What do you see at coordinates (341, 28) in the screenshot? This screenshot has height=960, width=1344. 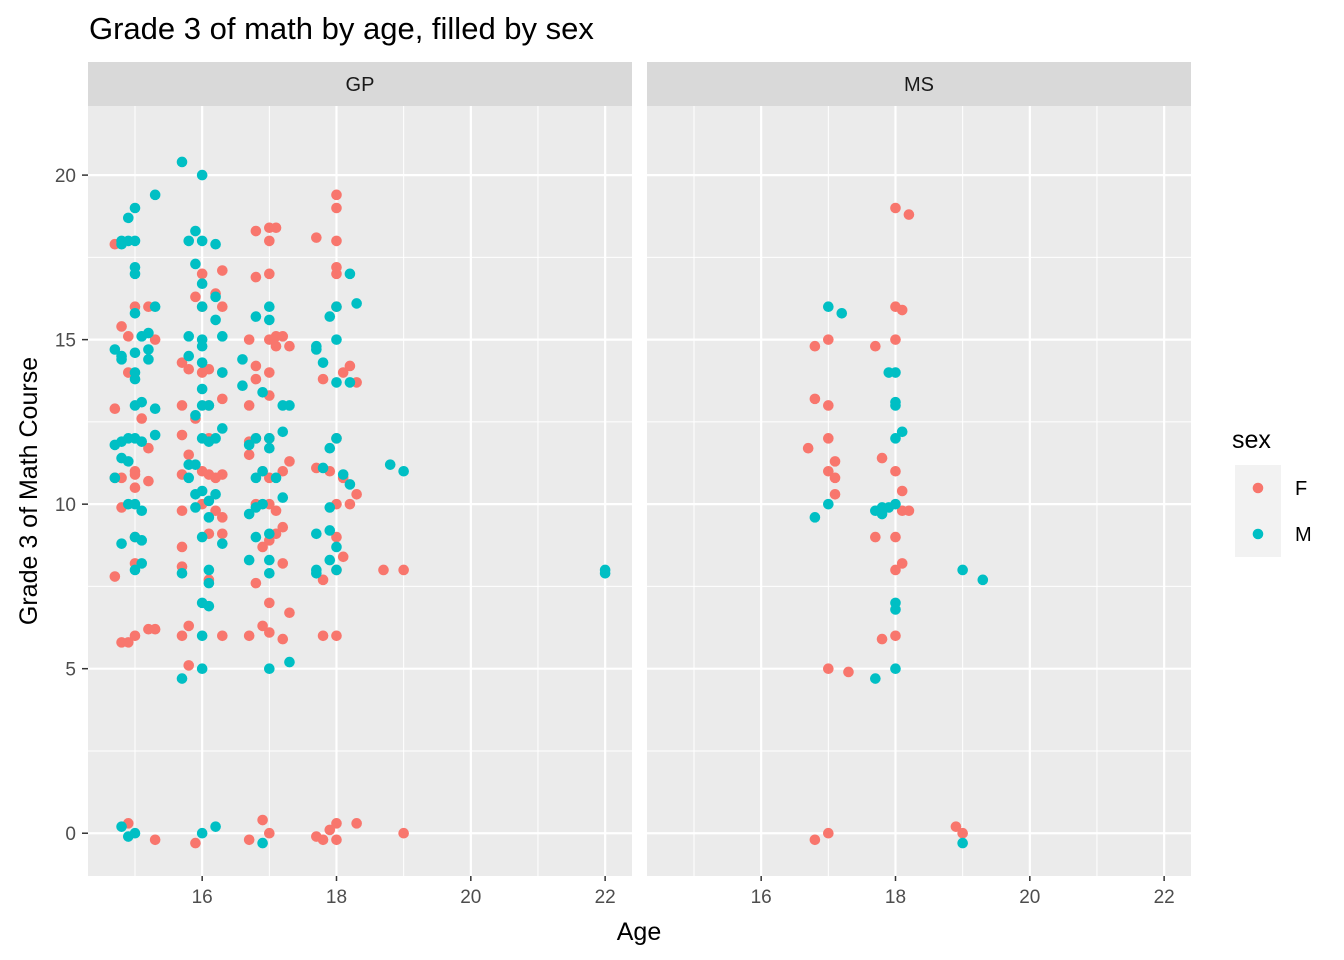 I see `chart-title: Grade 3 of math by age, filled by sex` at bounding box center [341, 28].